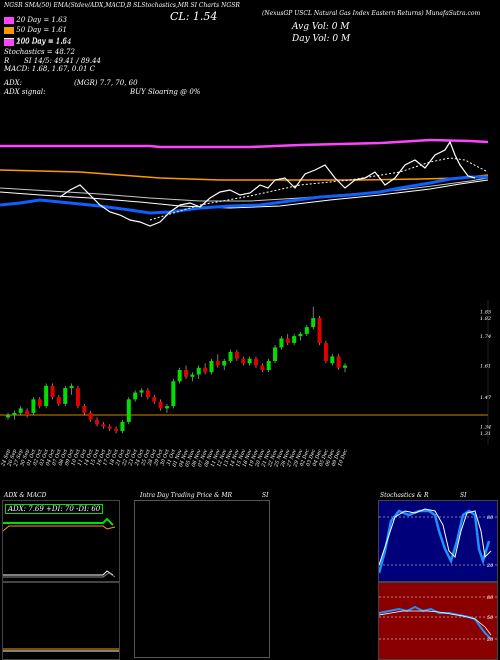 Image resolution: width=500 pixels, height=660 pixels. Describe the element at coordinates (311, 457) in the screenshot. I see `date-tick-label: 03 Dec` at that location.